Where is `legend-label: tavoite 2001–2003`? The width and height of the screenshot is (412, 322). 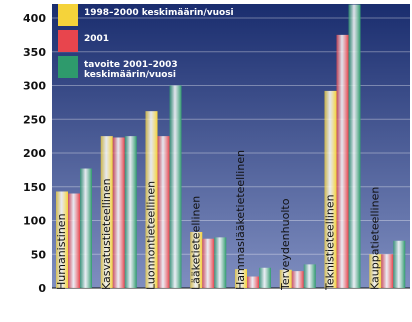 legend-label: tavoite 2001–2003 is located at coordinates (131, 65).